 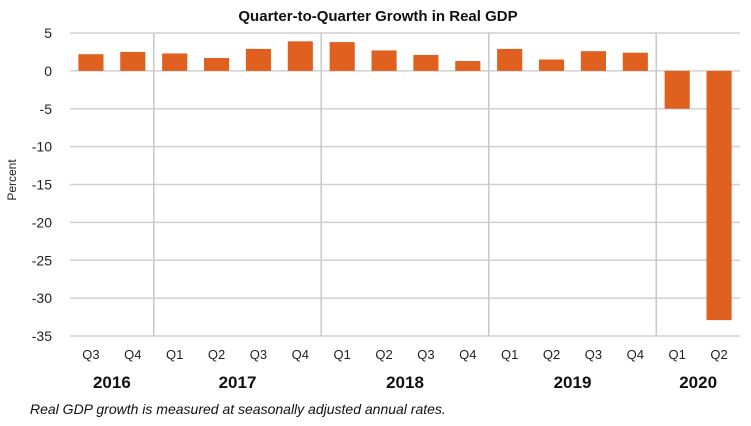 What do you see at coordinates (112, 382) in the screenshot?
I see `year-label: 2016` at bounding box center [112, 382].